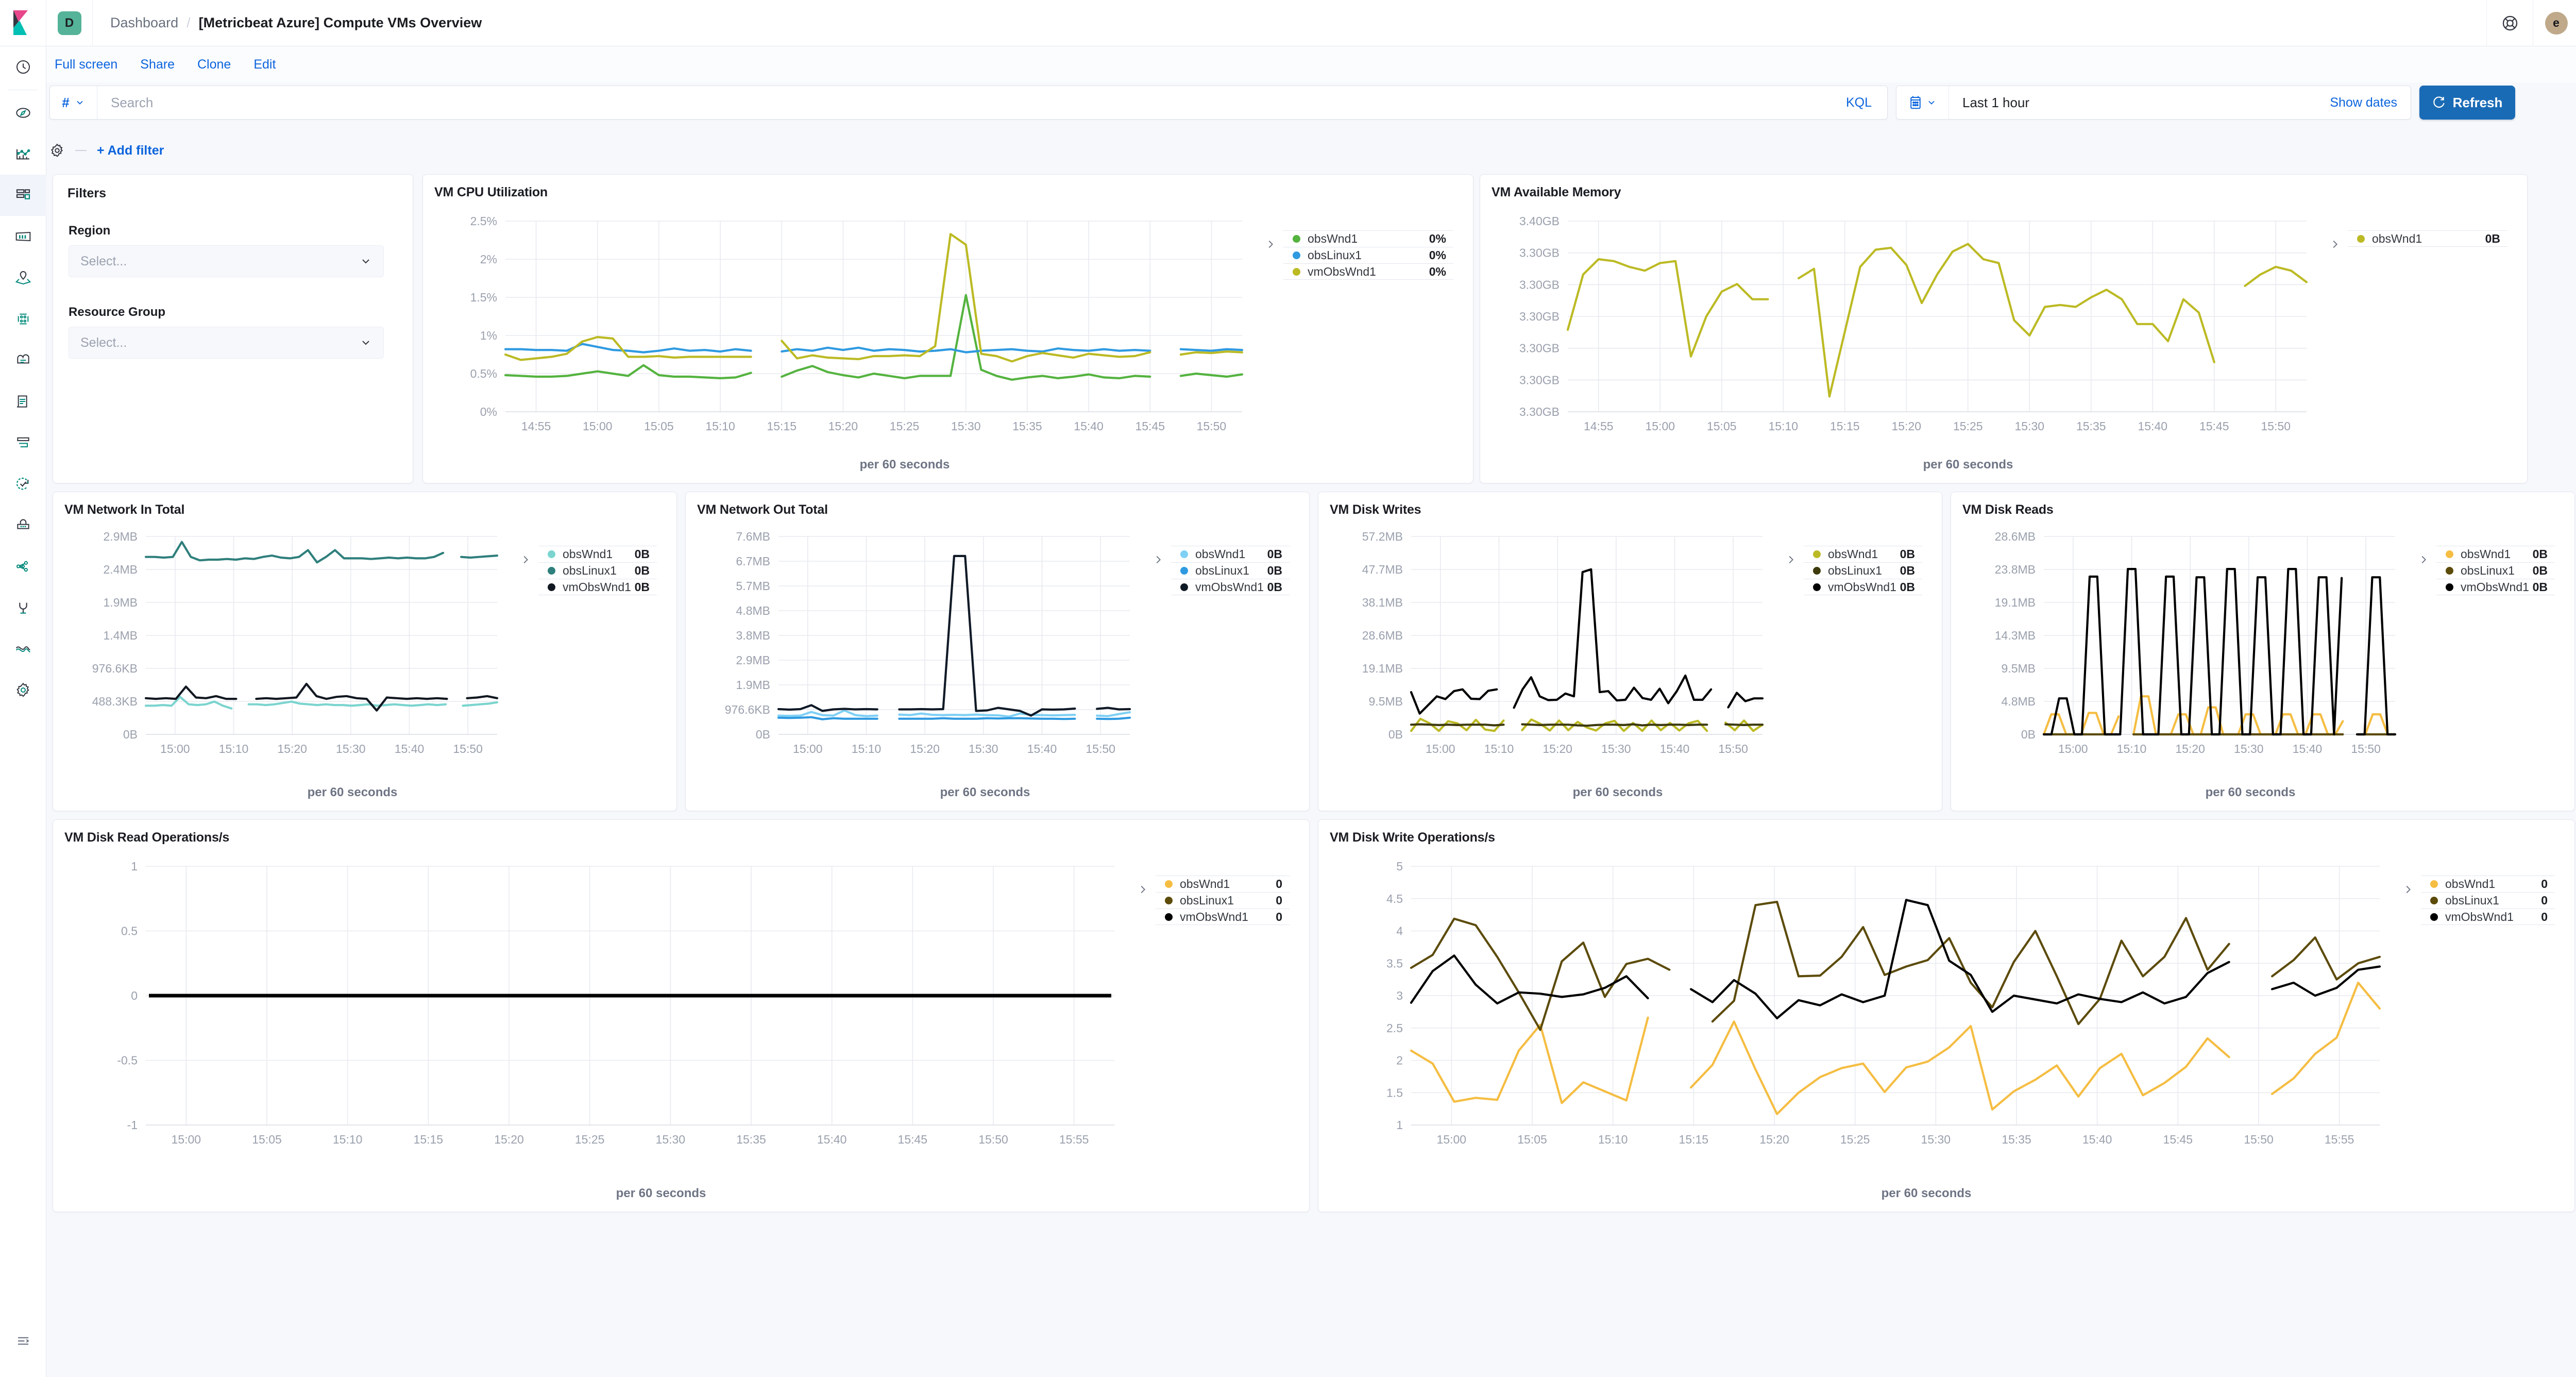  I want to click on index-pattern-selector: #, so click(73, 102).